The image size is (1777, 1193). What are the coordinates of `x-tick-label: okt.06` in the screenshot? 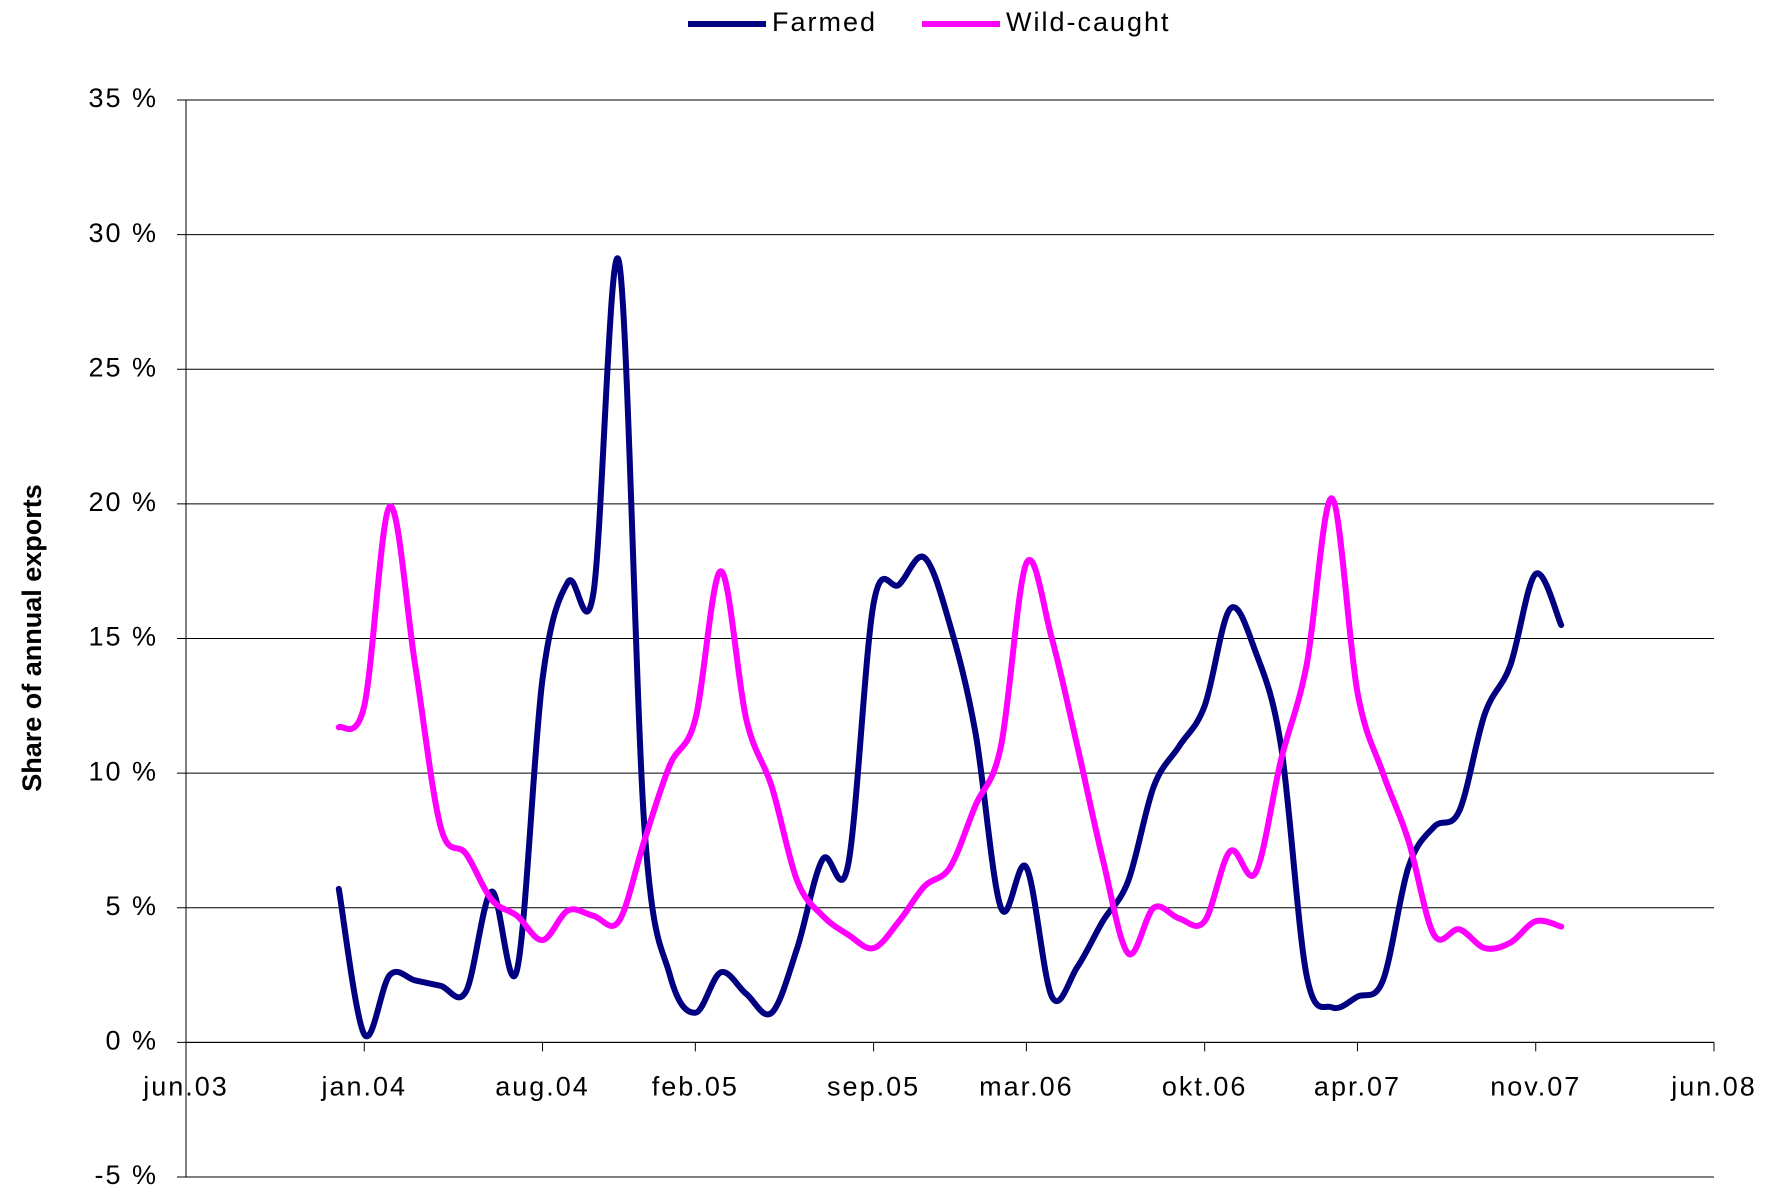 It's located at (1205, 1087).